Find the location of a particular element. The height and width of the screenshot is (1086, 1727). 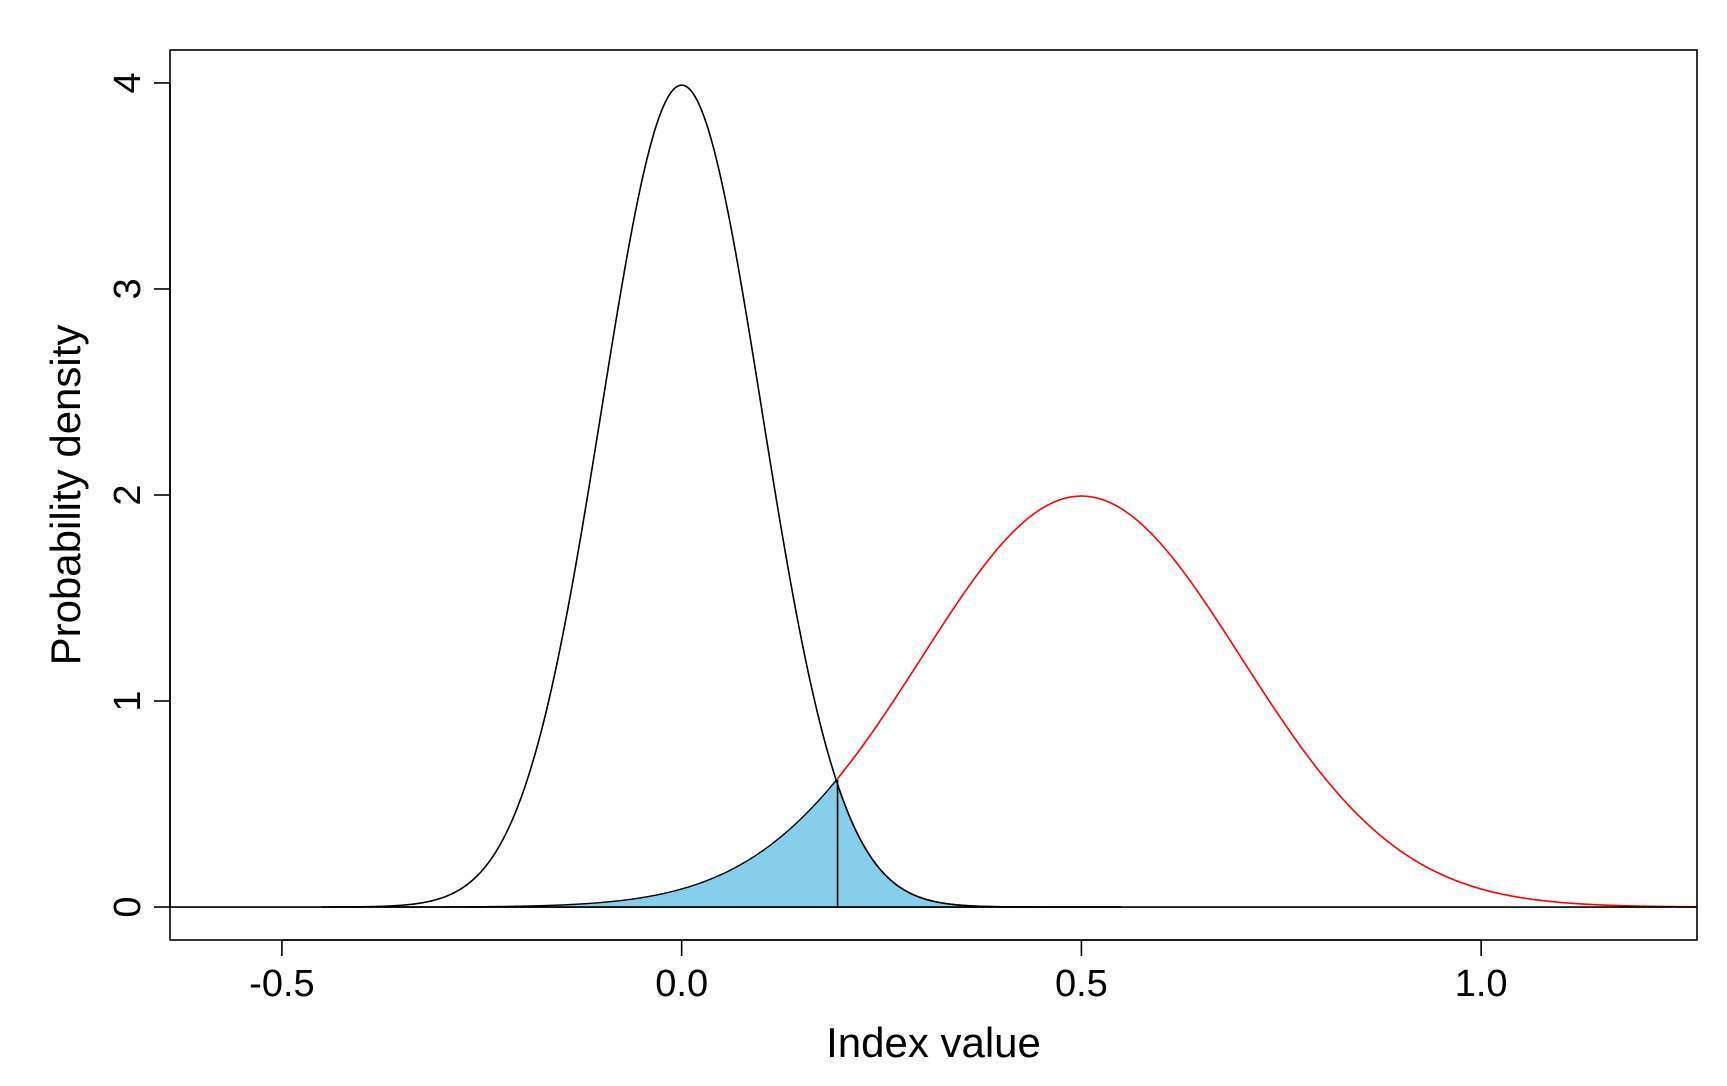

y-tick-label: 2 is located at coordinates (128, 494).